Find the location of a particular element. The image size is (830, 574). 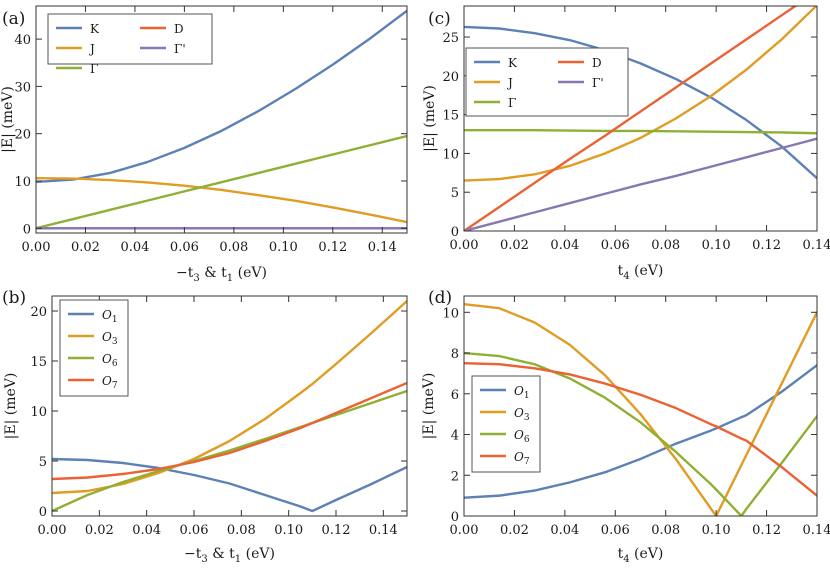

panel-label: (b) is located at coordinates (14, 298).